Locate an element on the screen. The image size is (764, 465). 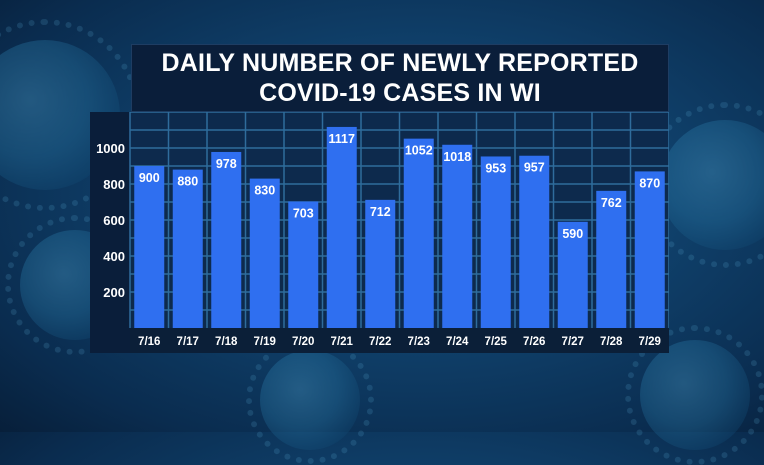
chart-title-line-1: DAILY NUMBER OF NEWLY REPORTED is located at coordinates (400, 63).